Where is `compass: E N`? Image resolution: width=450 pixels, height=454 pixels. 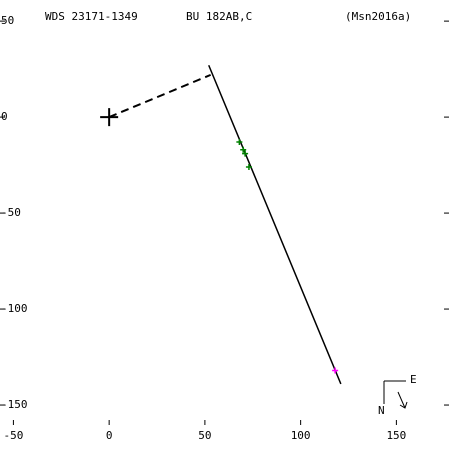 compass: E N is located at coordinates (397, 395).